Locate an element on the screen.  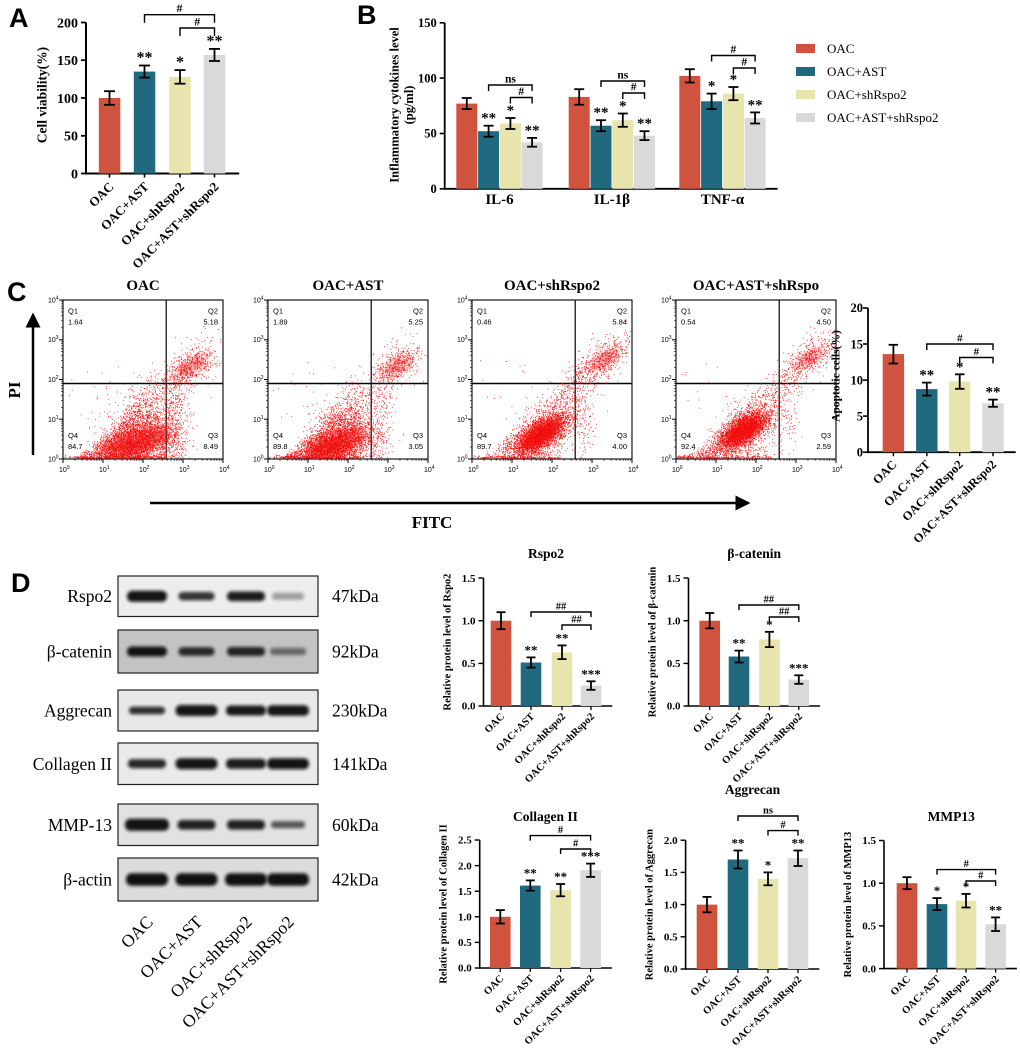
svg-text: 150 is located at coordinates (427, 23).